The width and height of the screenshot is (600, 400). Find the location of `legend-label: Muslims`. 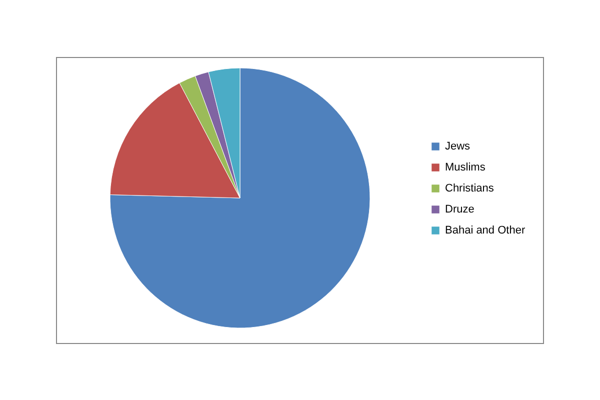

legend-label: Muslims is located at coordinates (465, 168).